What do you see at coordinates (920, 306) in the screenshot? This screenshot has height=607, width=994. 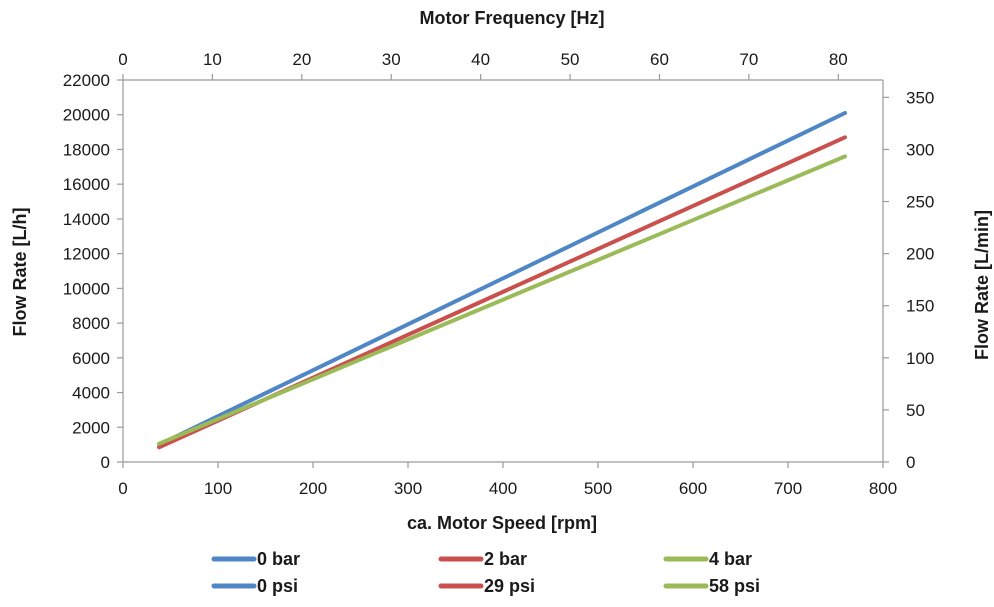 I see `y2-tick-label: 150` at bounding box center [920, 306].